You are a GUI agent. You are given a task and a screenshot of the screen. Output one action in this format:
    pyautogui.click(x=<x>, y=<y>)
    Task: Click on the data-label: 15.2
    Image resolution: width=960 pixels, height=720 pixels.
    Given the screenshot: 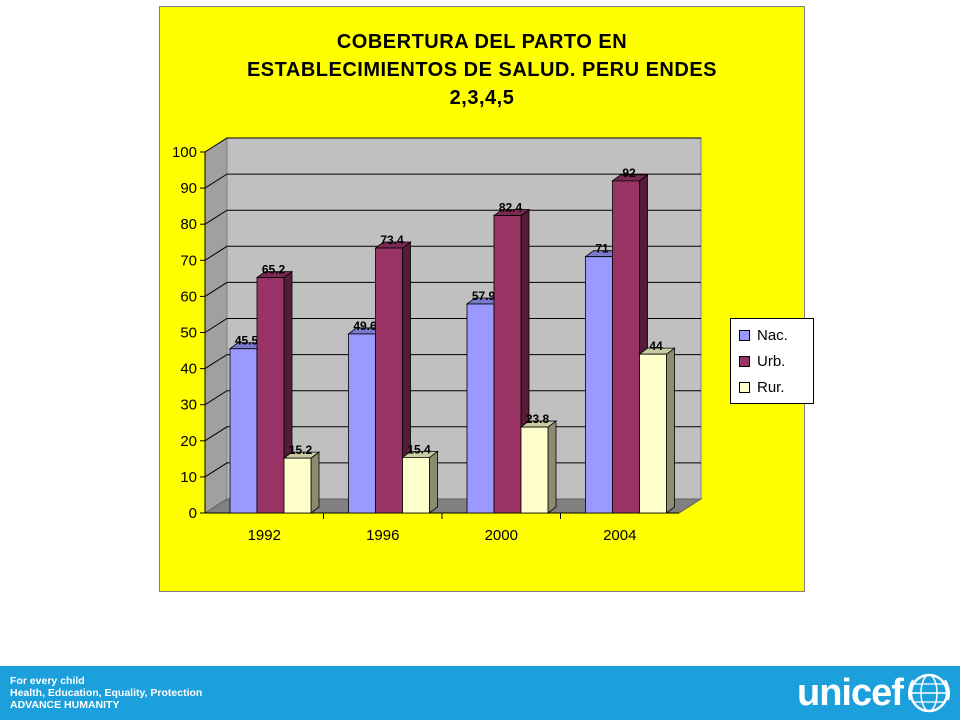 What is the action you would take?
    pyautogui.click(x=301, y=450)
    